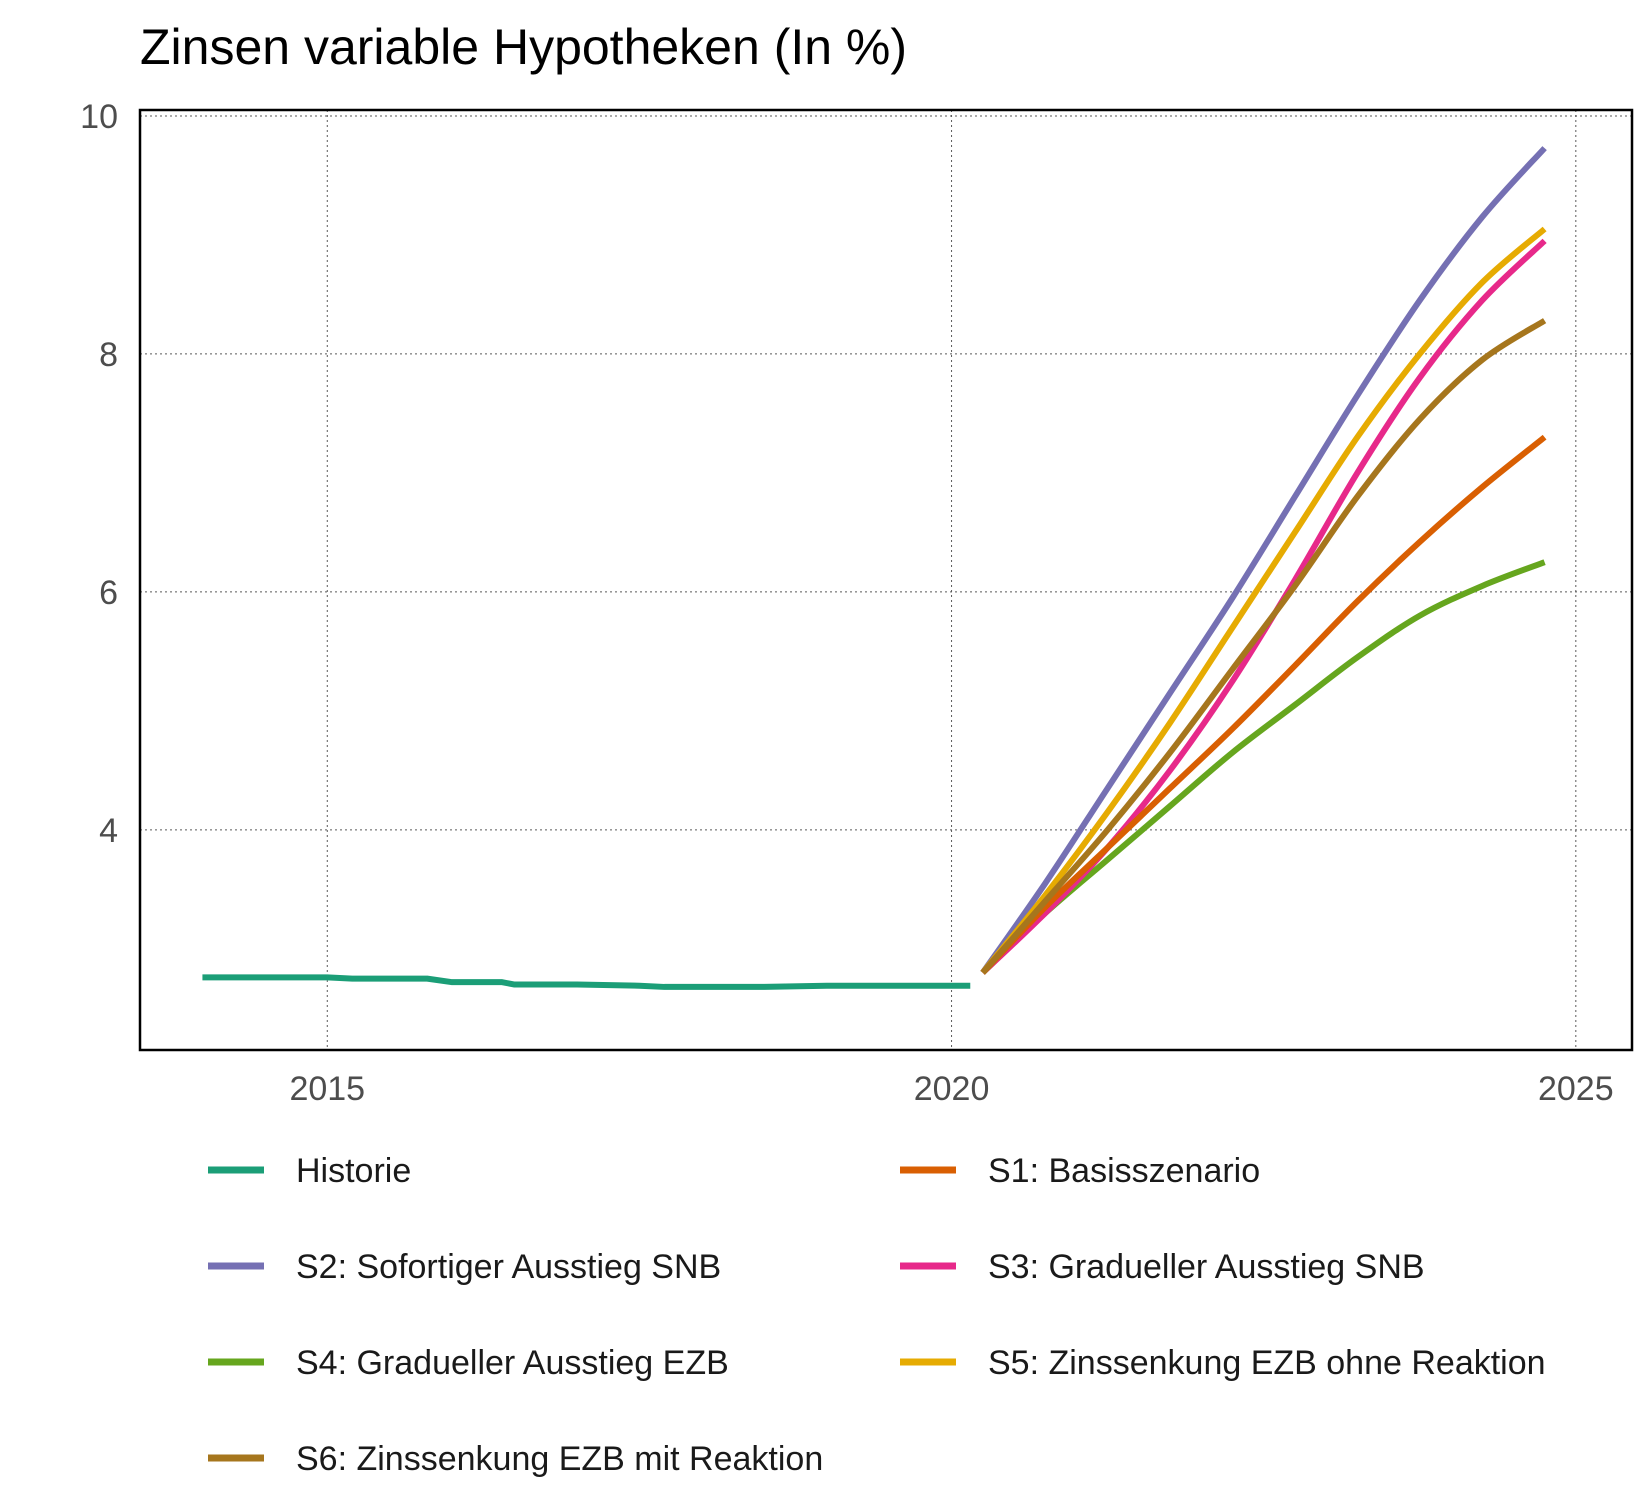 The height and width of the screenshot is (1500, 1650). Describe the element at coordinates (523, 47) in the screenshot. I see `chart-title: Zinsen variable Hypotheken (In %)` at that location.